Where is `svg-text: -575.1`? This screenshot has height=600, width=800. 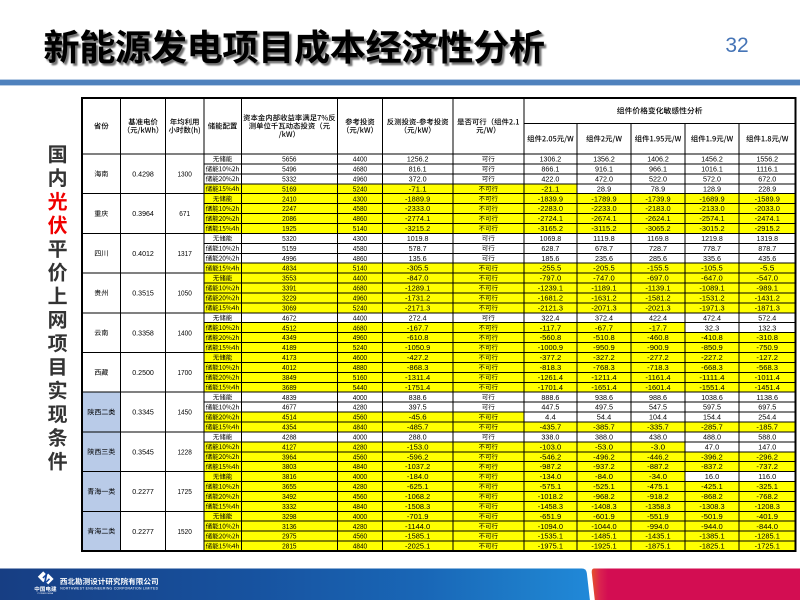 svg-text: -575.1 is located at coordinates (551, 486).